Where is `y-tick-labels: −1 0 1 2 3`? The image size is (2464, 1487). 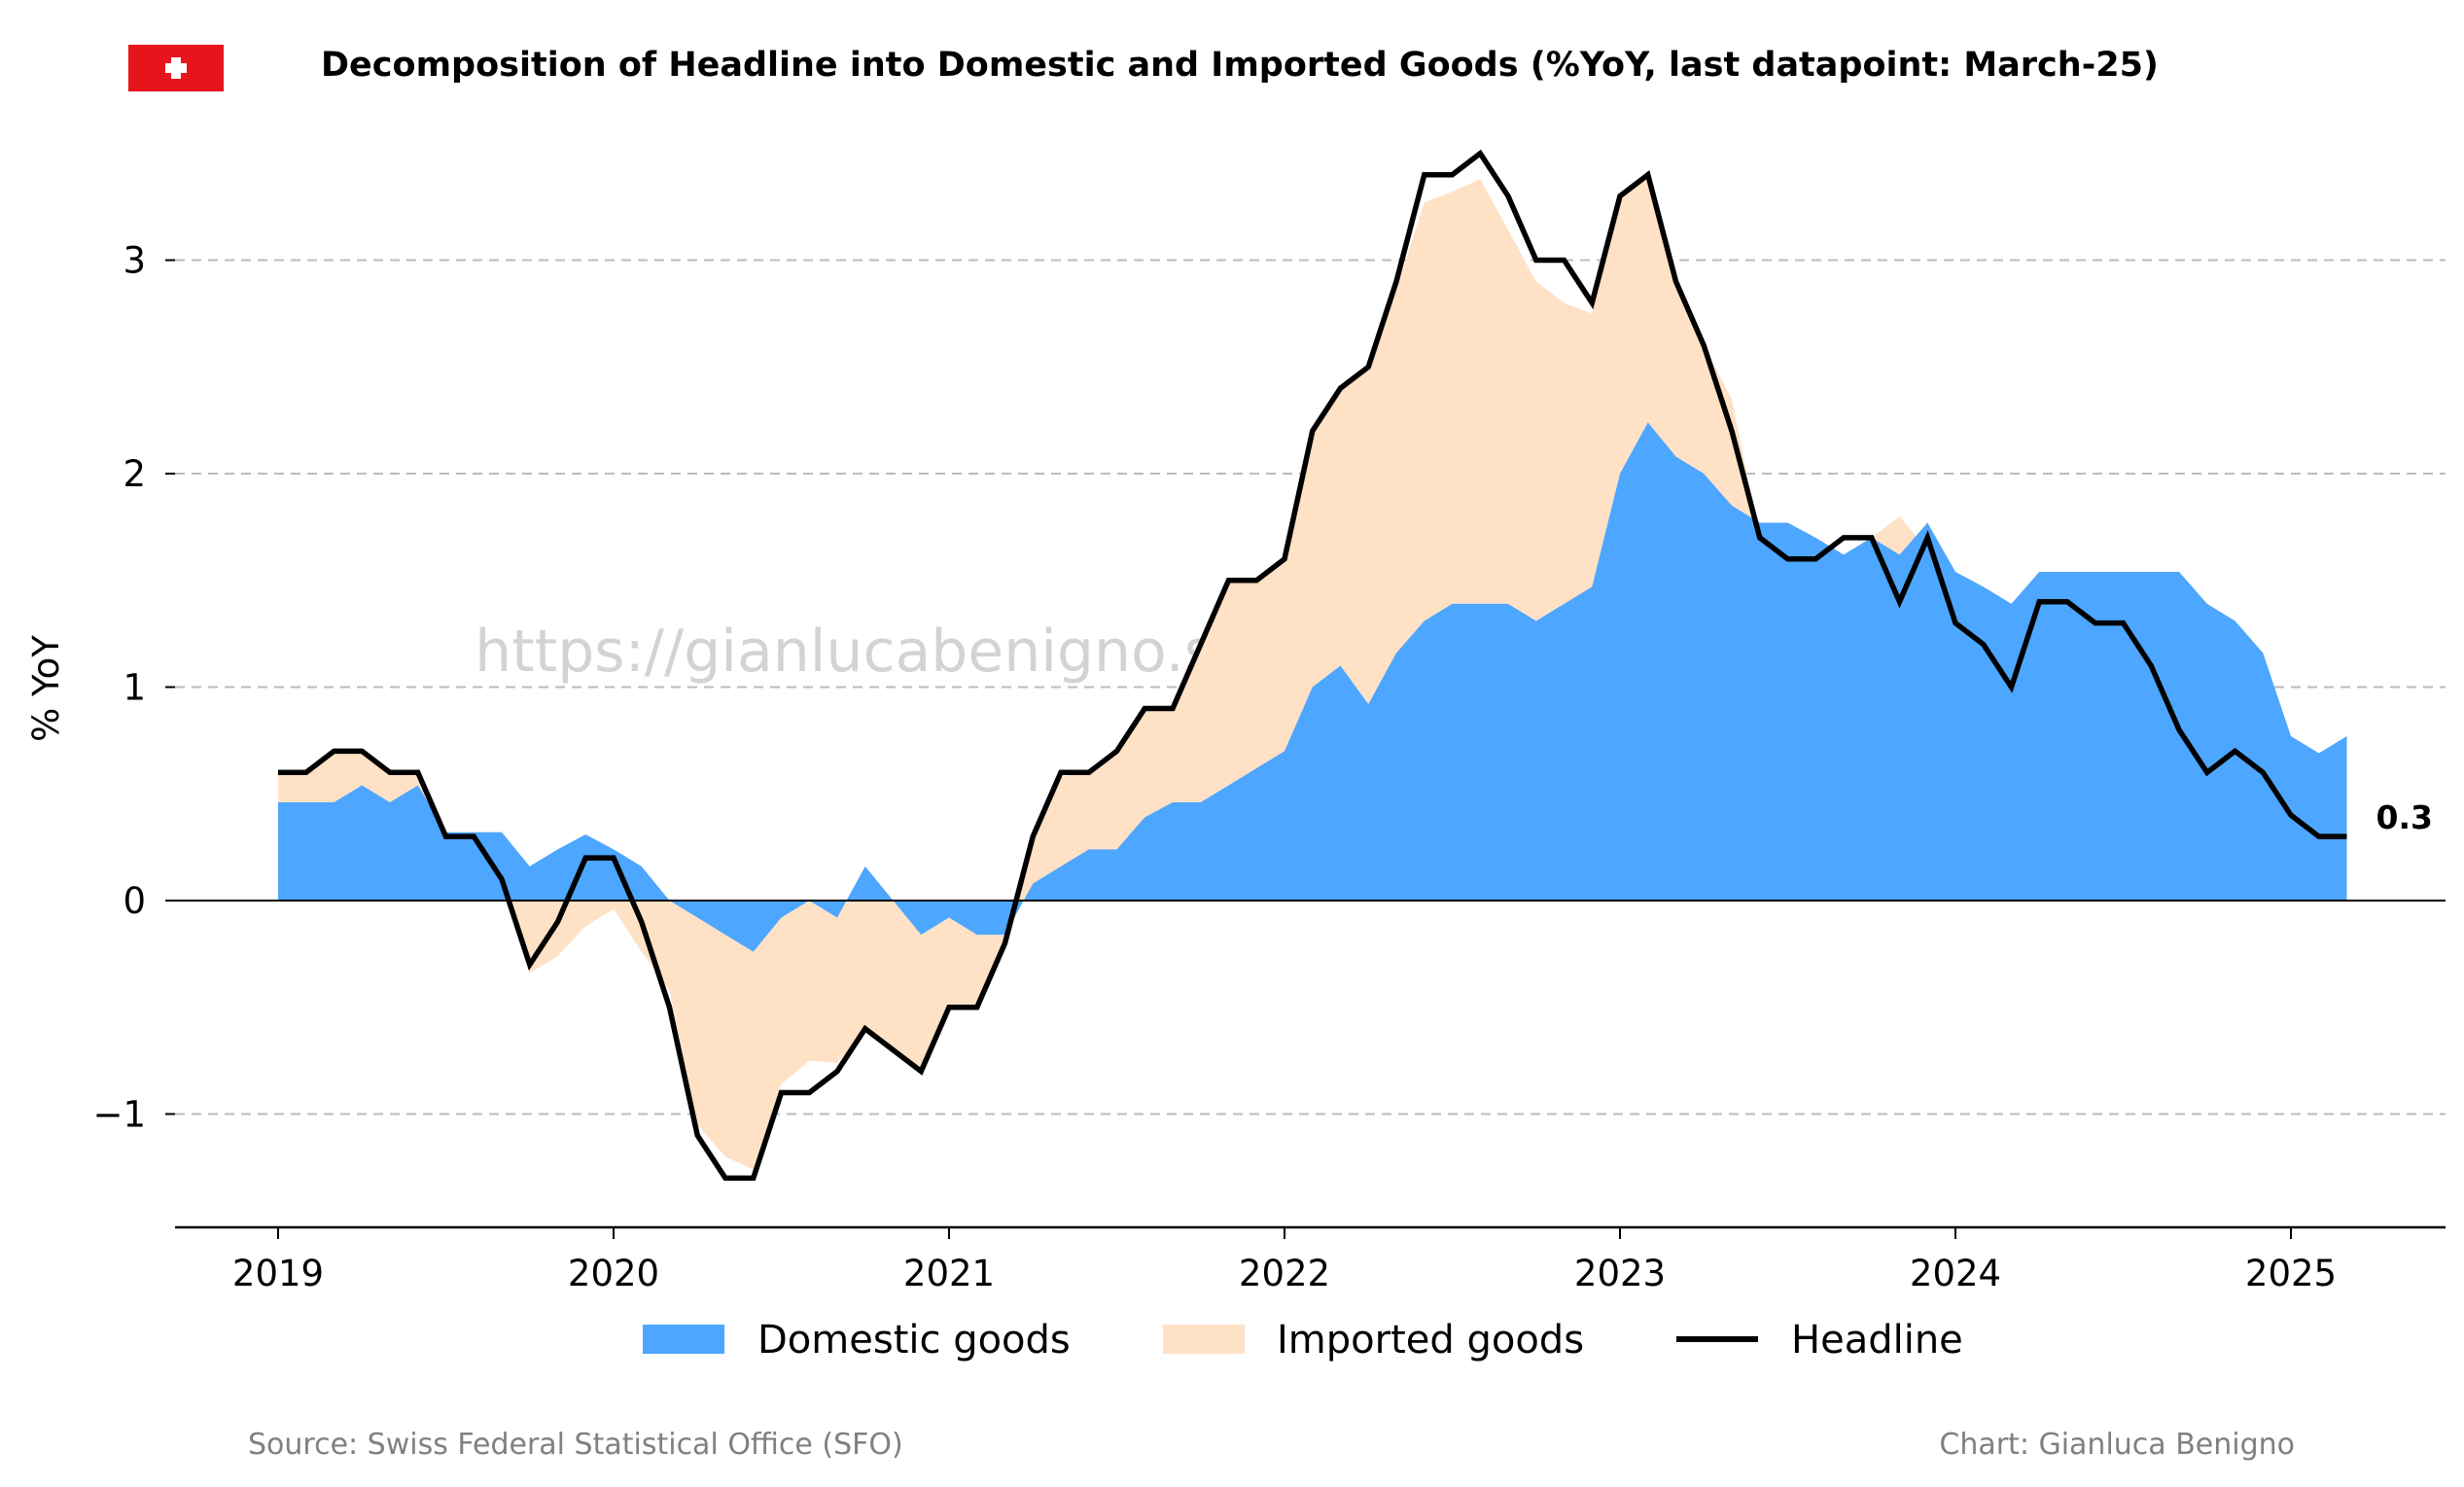 y-tick-labels: −1 0 1 2 3 is located at coordinates (133, 688).